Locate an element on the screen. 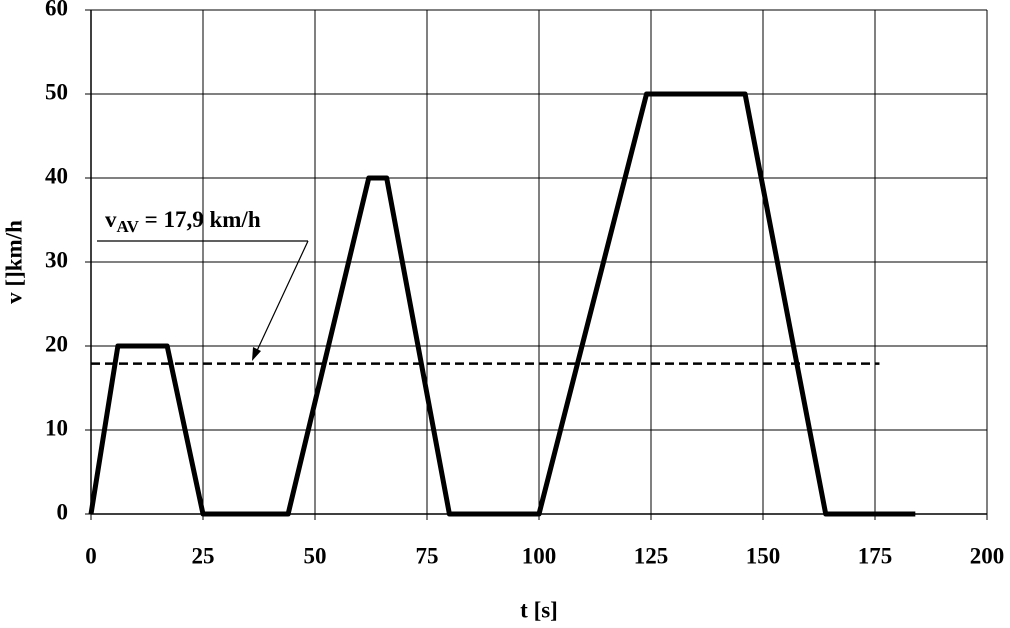  annotation: vAV = 17,9 km/h is located at coordinates (183, 221).